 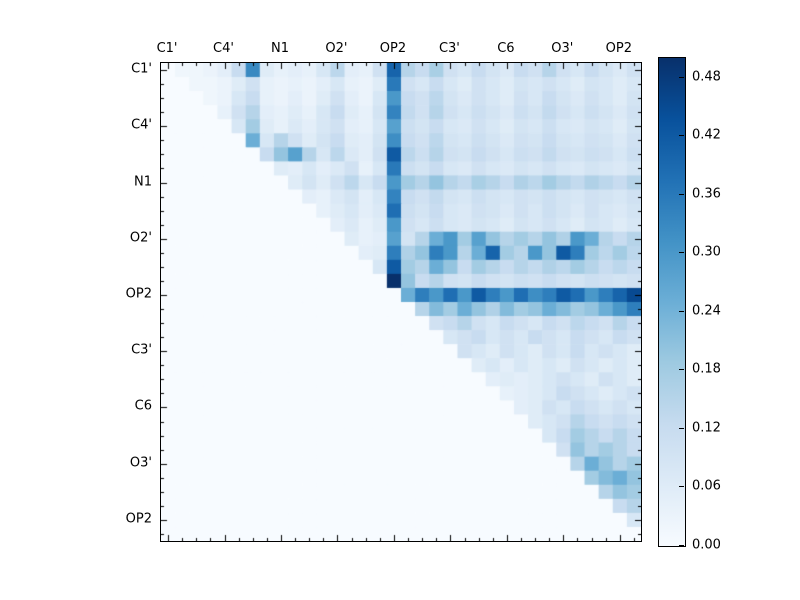 I want to click on colorbar-tick-label: 0.24, so click(x=706, y=311).